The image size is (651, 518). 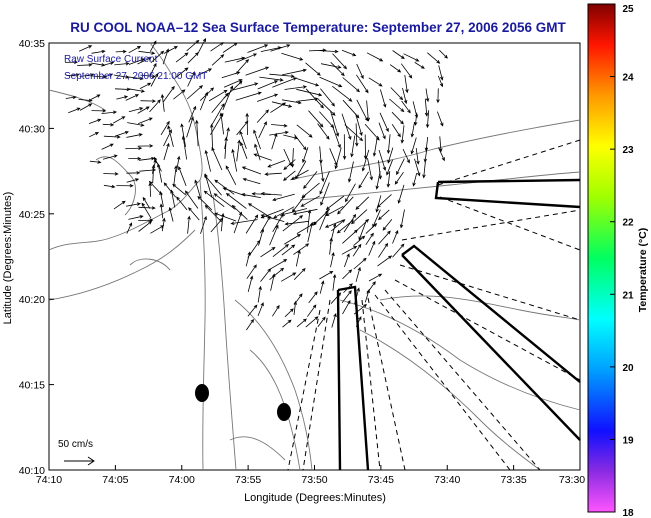 What do you see at coordinates (628, 223) in the screenshot?
I see `colorbar-tick-label: 22` at bounding box center [628, 223].